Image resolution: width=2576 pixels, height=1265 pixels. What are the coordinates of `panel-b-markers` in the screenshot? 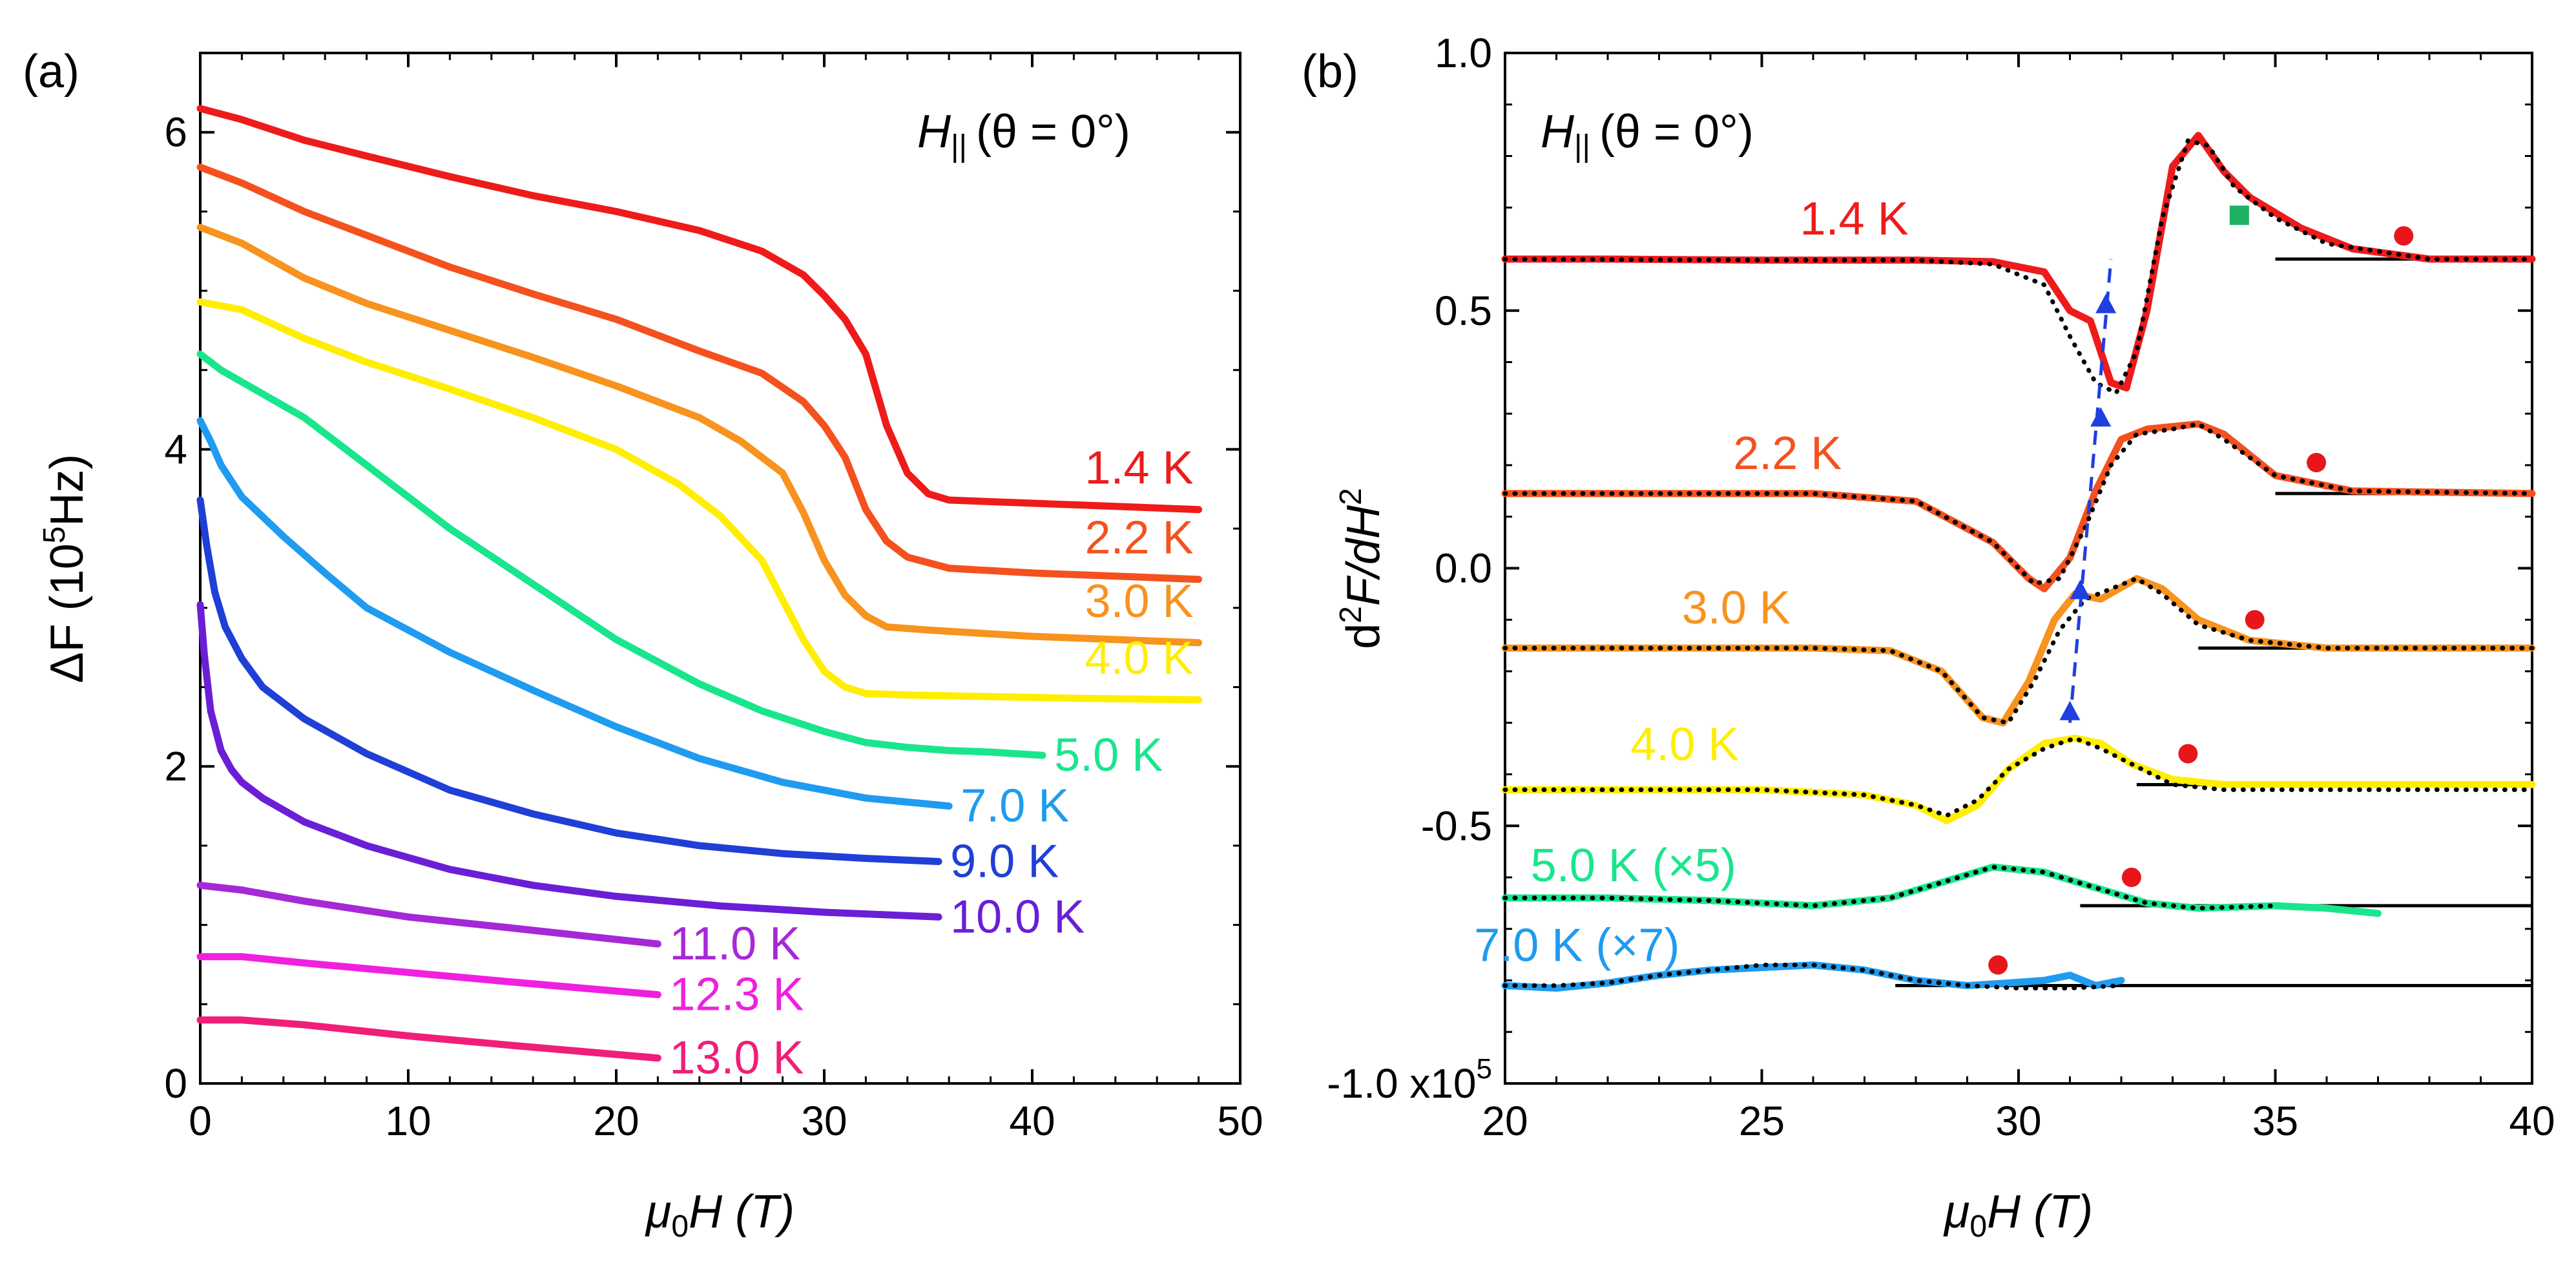 It's located at (2201, 590).